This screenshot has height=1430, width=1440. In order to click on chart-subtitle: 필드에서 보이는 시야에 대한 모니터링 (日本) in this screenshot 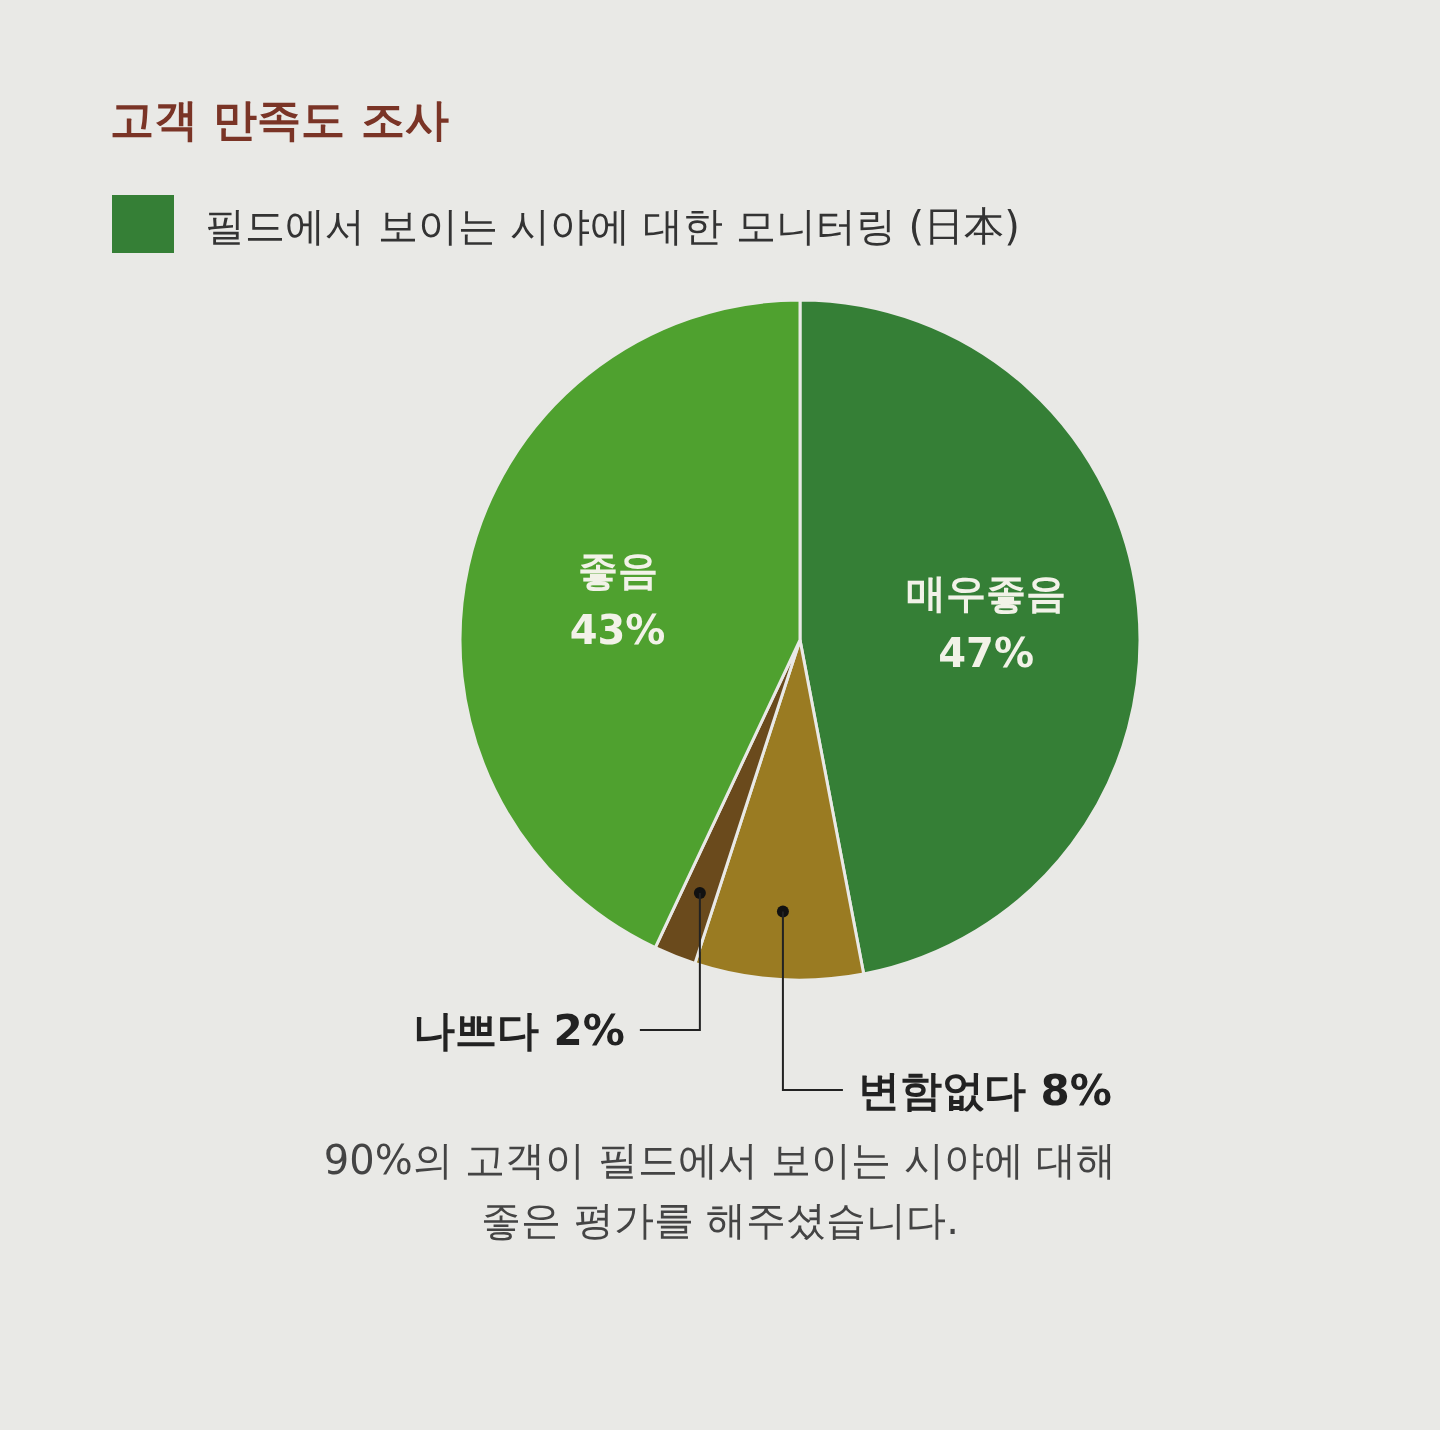, I will do `click(612, 226)`.